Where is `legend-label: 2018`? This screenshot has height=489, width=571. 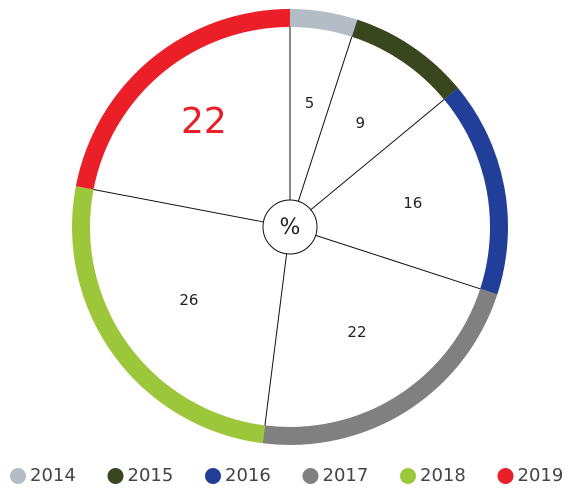 legend-label: 2018 is located at coordinates (443, 475).